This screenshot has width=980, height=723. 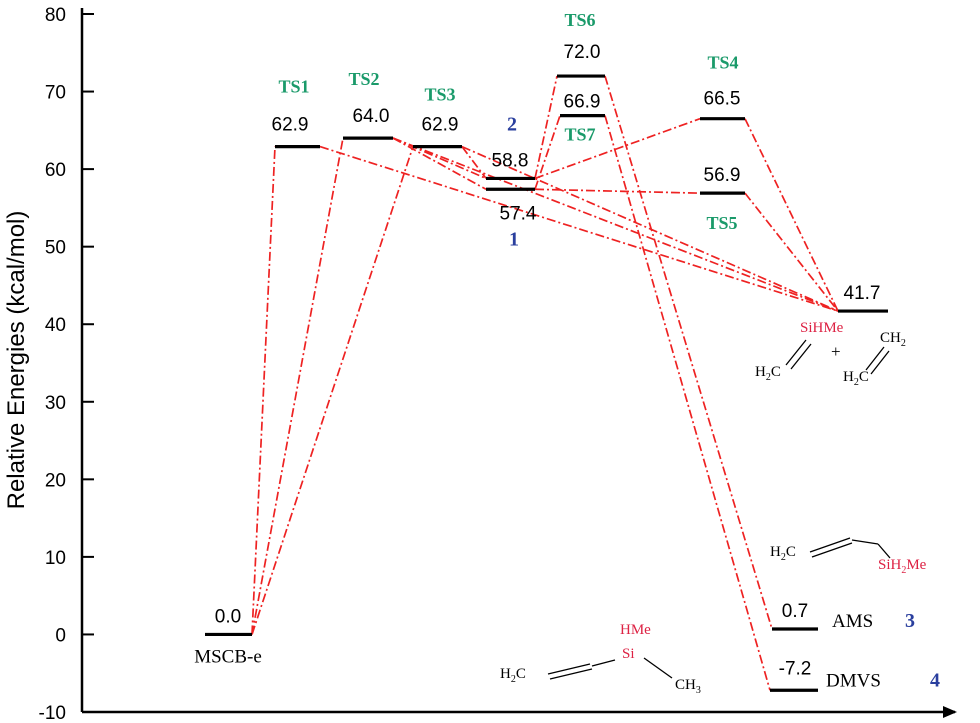 What do you see at coordinates (513, 675) in the screenshot?
I see `dmvs-h2c-label: H2C` at bounding box center [513, 675].